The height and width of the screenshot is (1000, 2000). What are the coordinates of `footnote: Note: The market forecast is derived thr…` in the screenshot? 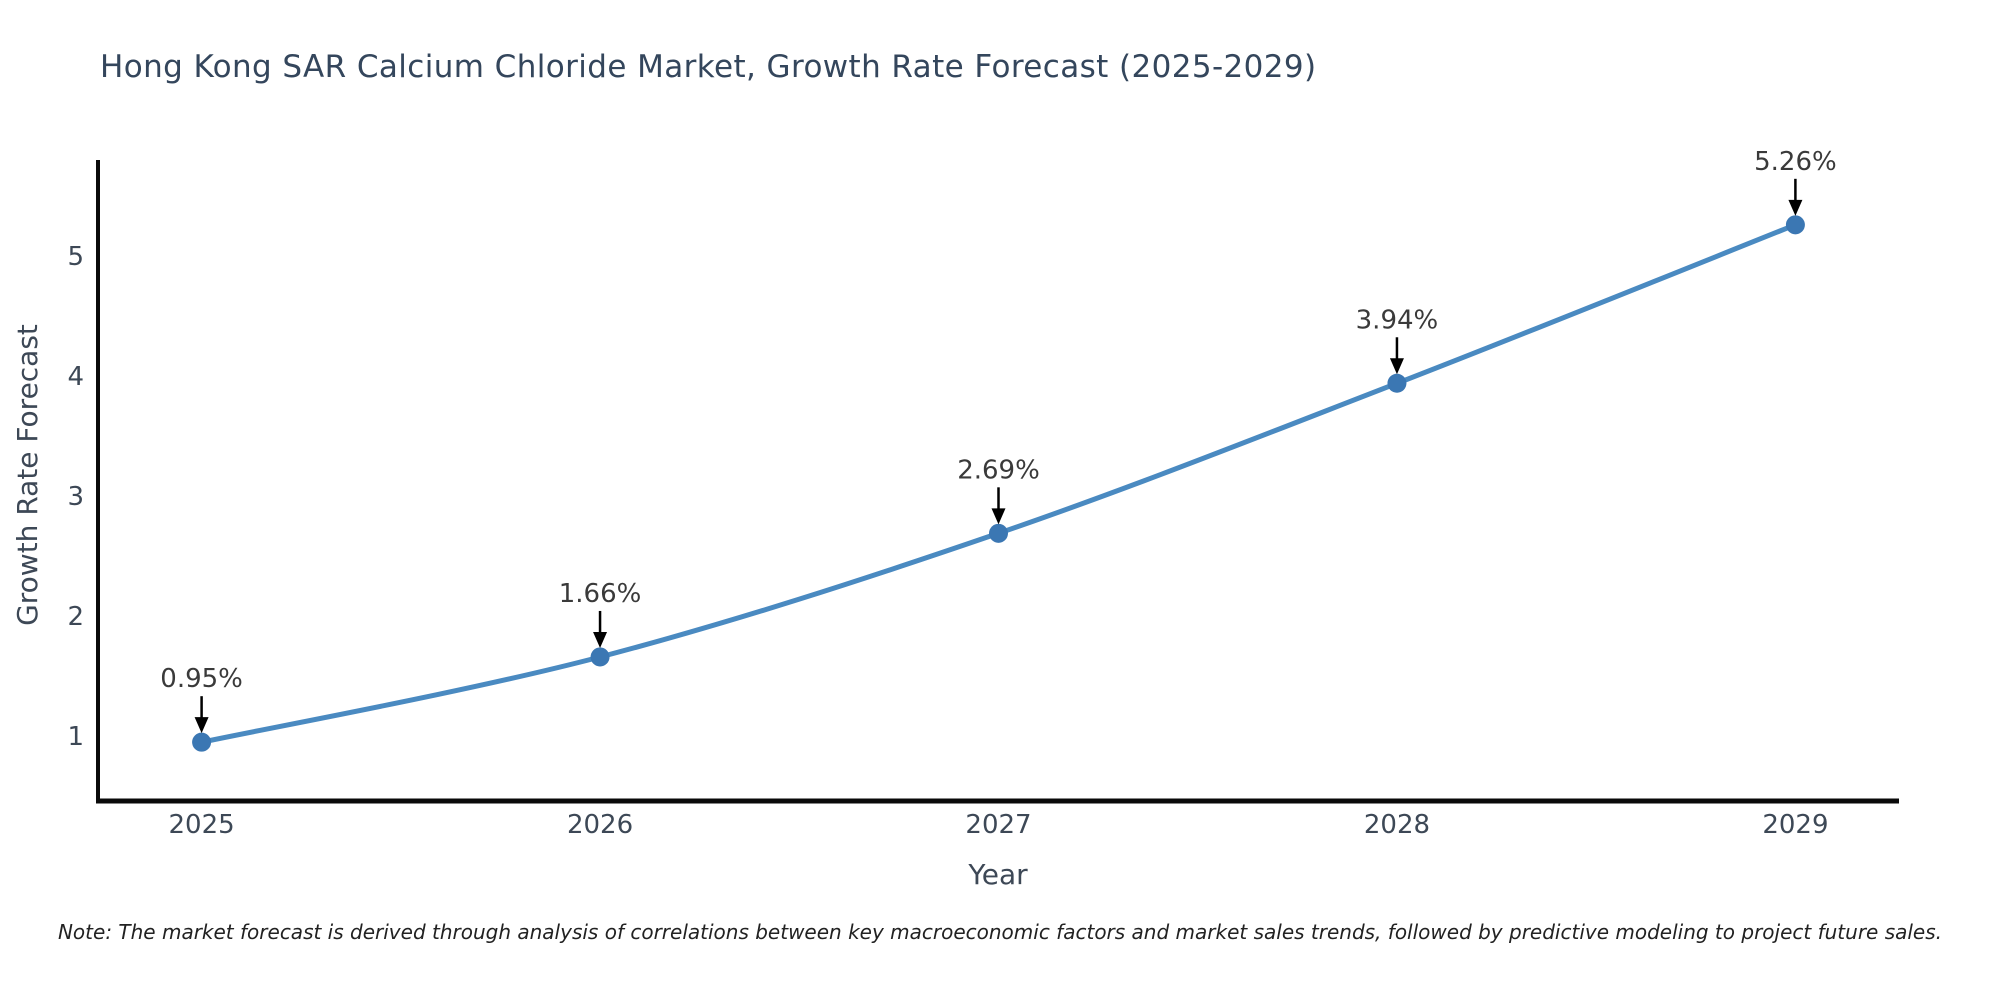 It's located at (1000, 932).